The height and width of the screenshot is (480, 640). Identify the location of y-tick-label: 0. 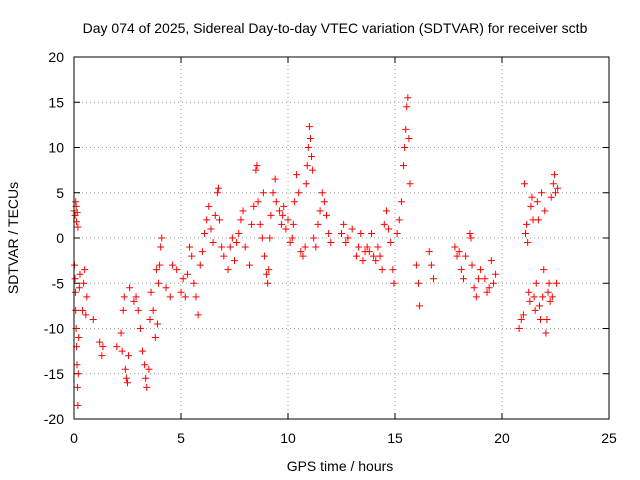
(60, 238).